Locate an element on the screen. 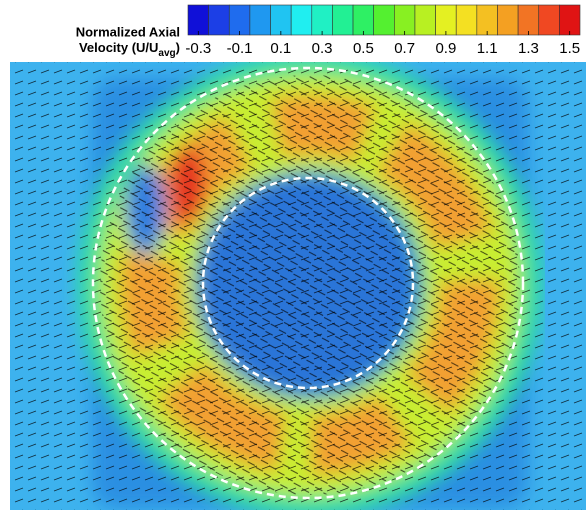 The height and width of the screenshot is (510, 586). colorbar-tick-label: -0.3 is located at coordinates (198, 48).